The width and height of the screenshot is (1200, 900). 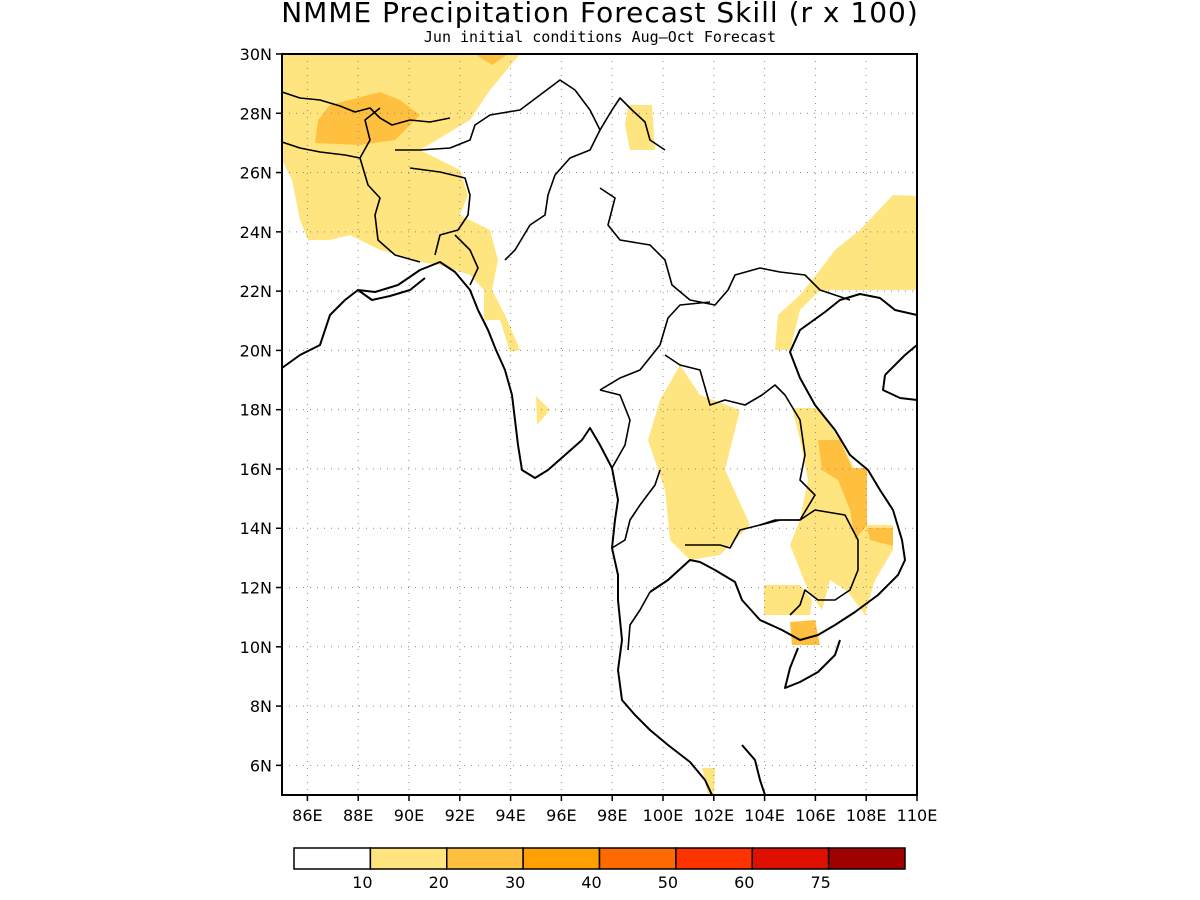 What do you see at coordinates (256, 232) in the screenshot?
I see `lat-tick-label: 24N` at bounding box center [256, 232].